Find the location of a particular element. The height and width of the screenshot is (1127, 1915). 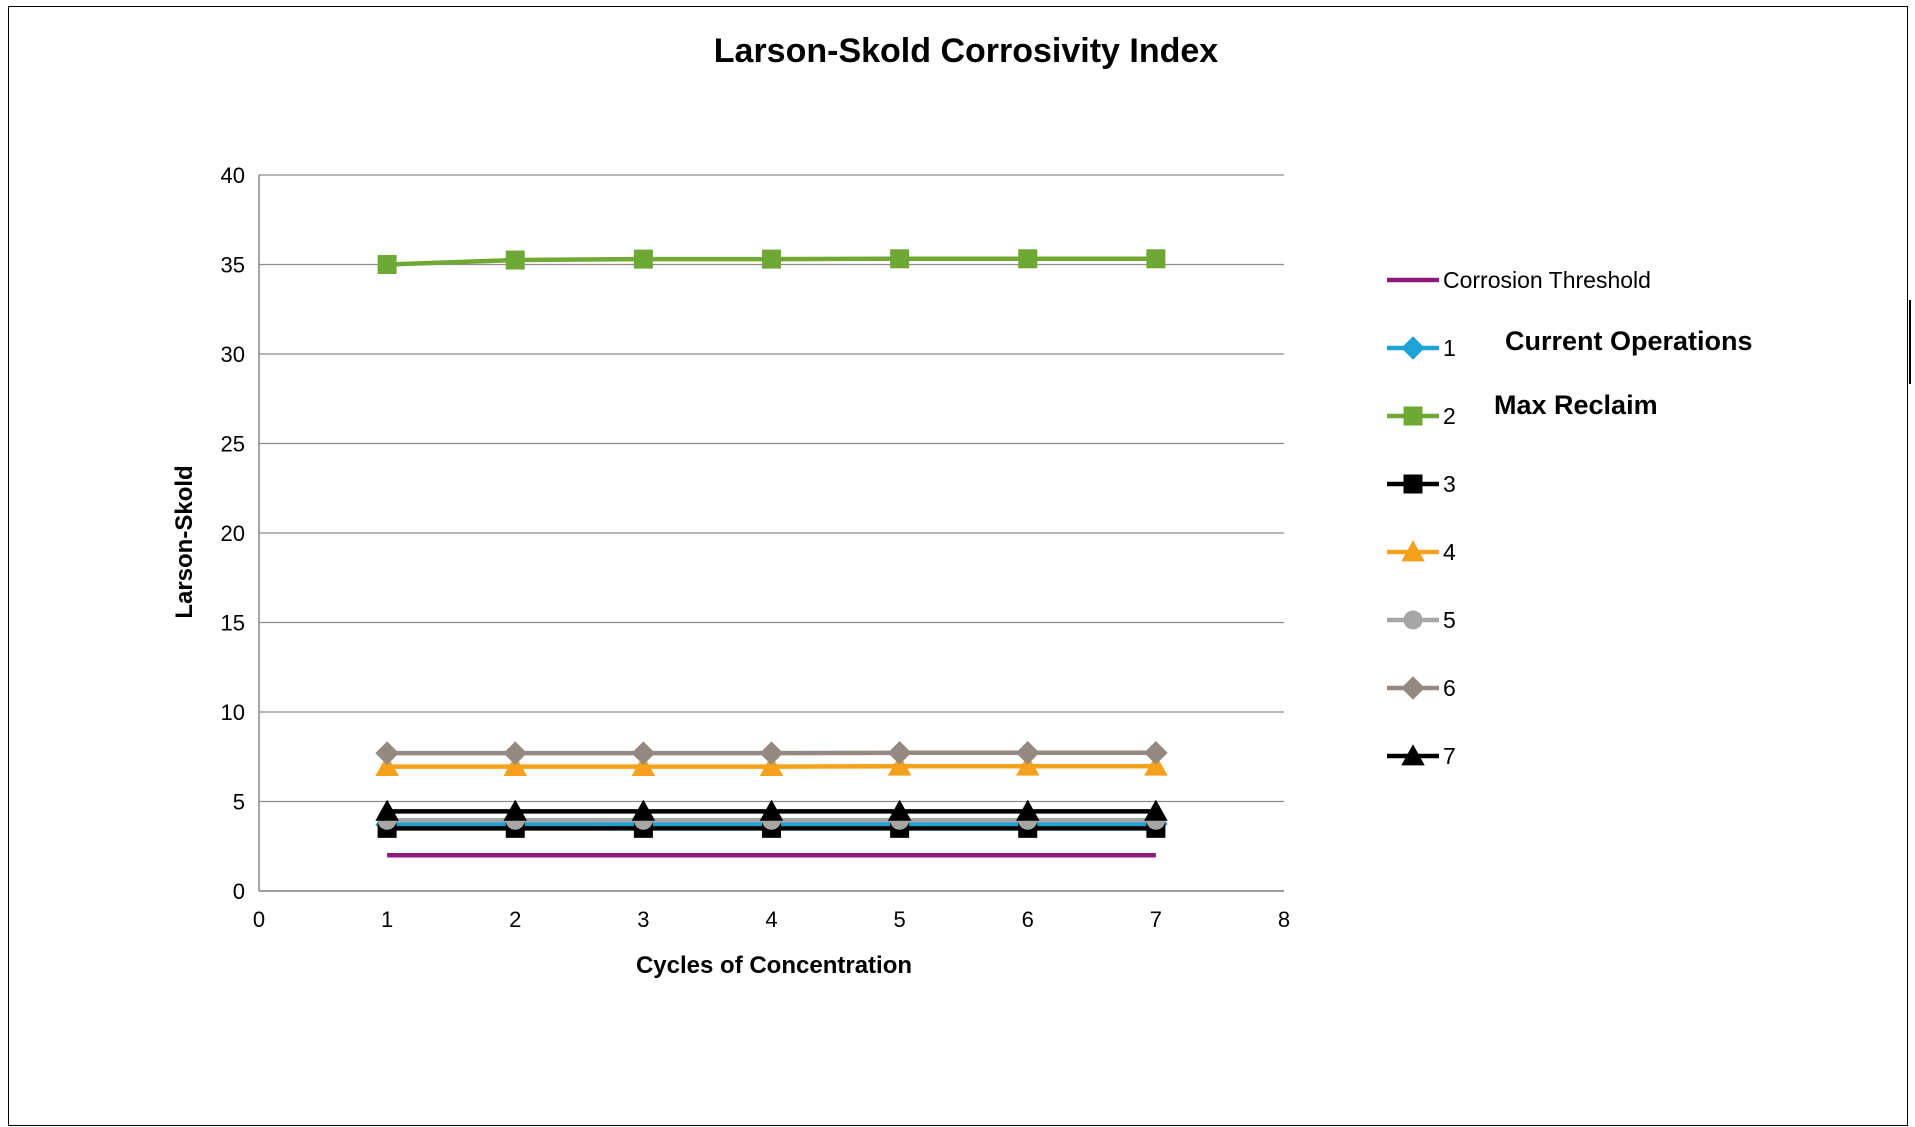

x-tick-label-7: 7 is located at coordinates (1156, 919).